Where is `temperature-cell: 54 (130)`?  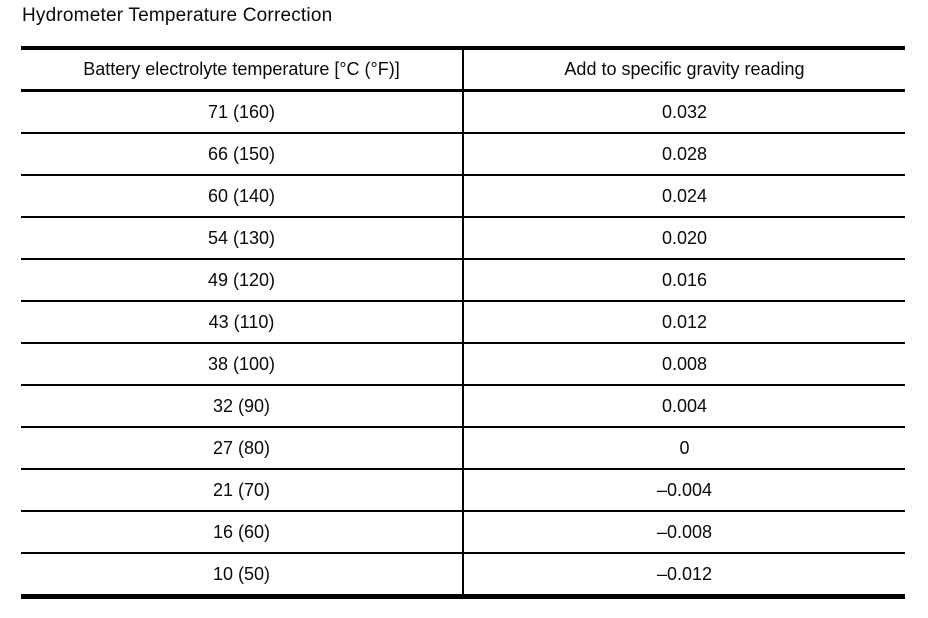 temperature-cell: 54 (130) is located at coordinates (242, 238).